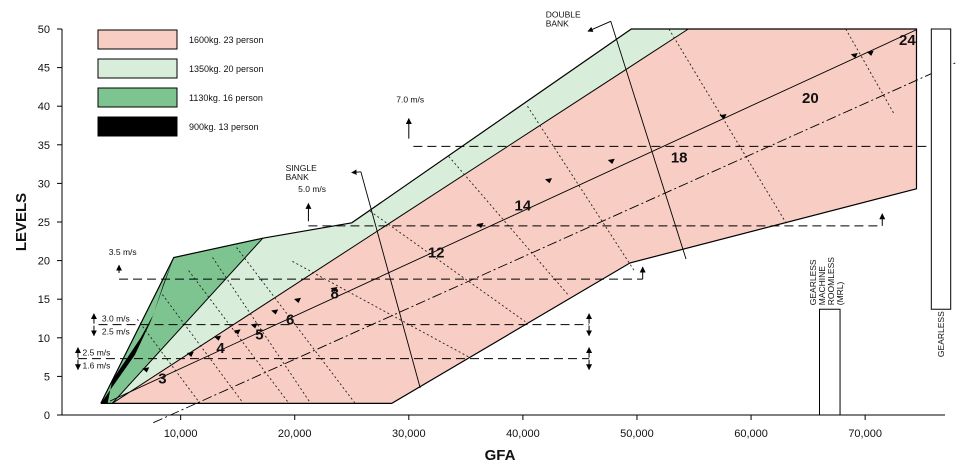  What do you see at coordinates (224, 127) in the screenshot?
I see `legend-label-3: 900kg. 13 person` at bounding box center [224, 127].